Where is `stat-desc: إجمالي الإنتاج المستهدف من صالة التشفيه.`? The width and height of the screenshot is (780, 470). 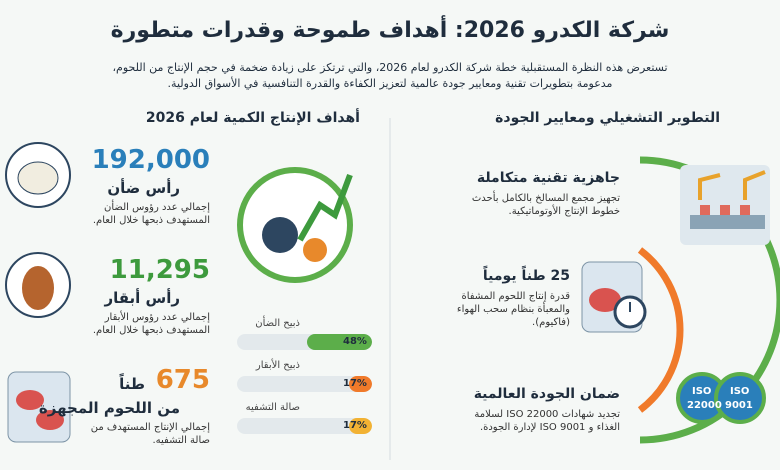
stat-desc: إجمالي الإنتاج المستهدف من صالة التشفيه. is located at coordinates (150, 434).